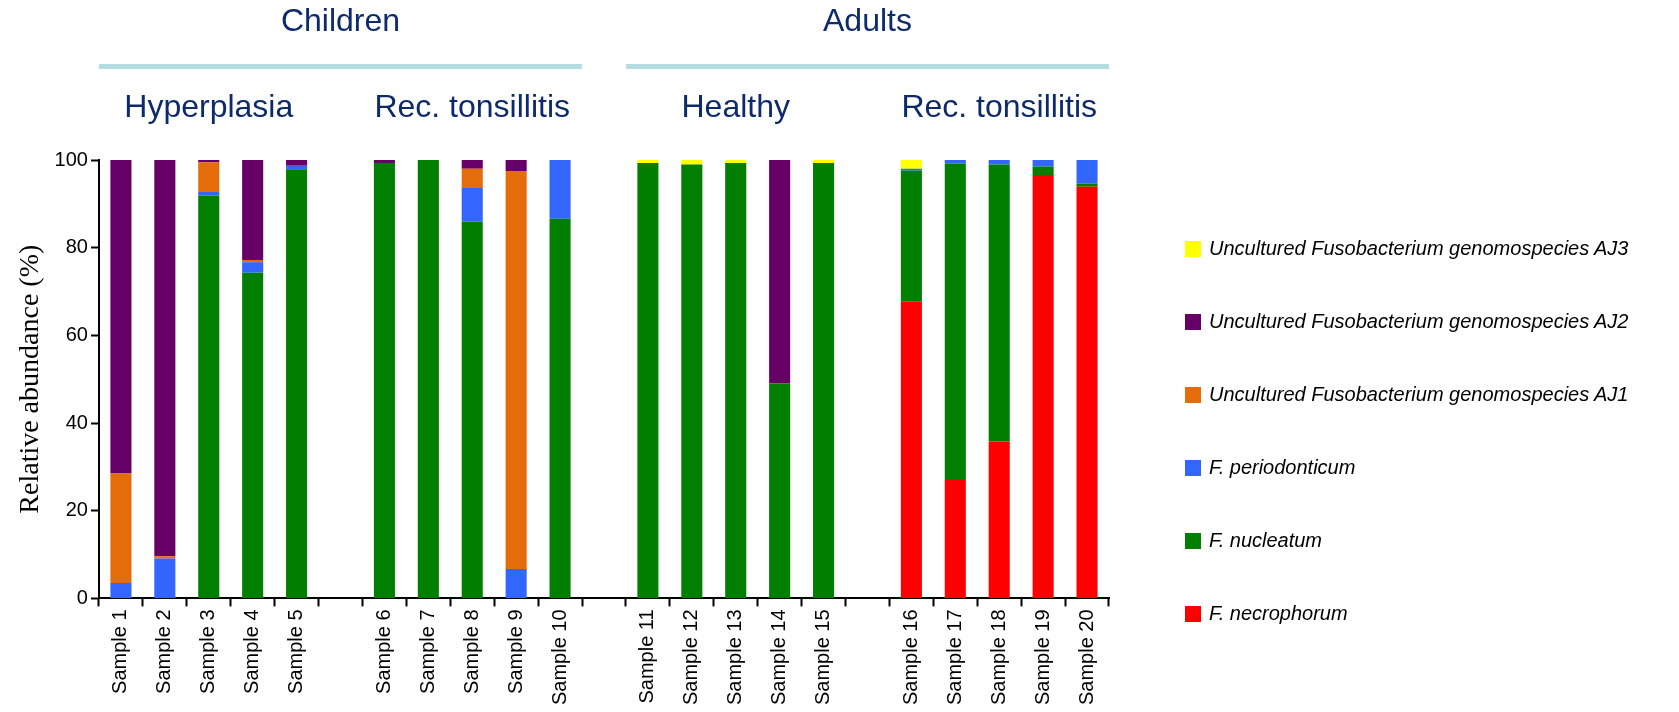 The height and width of the screenshot is (712, 1679). I want to click on y-tick-label: 40, so click(76, 421).